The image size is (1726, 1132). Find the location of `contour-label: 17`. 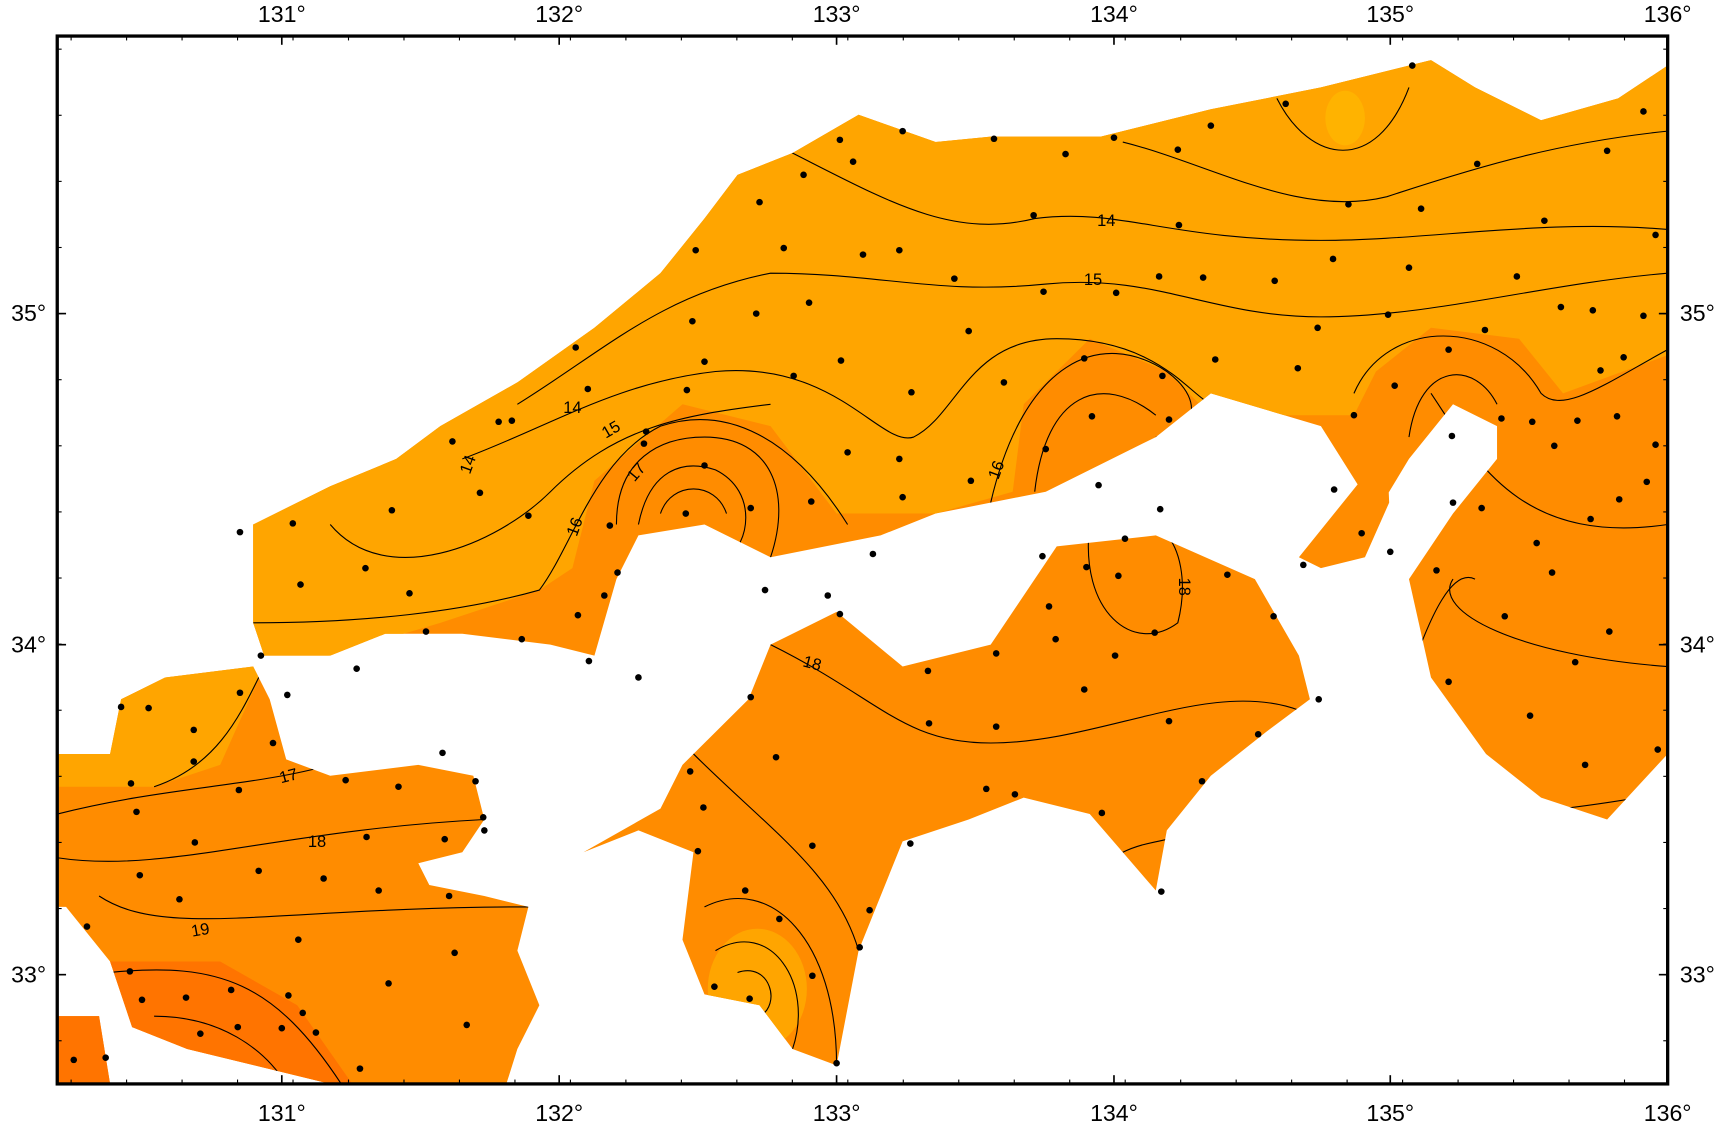

contour-label: 17 is located at coordinates (288, 776).